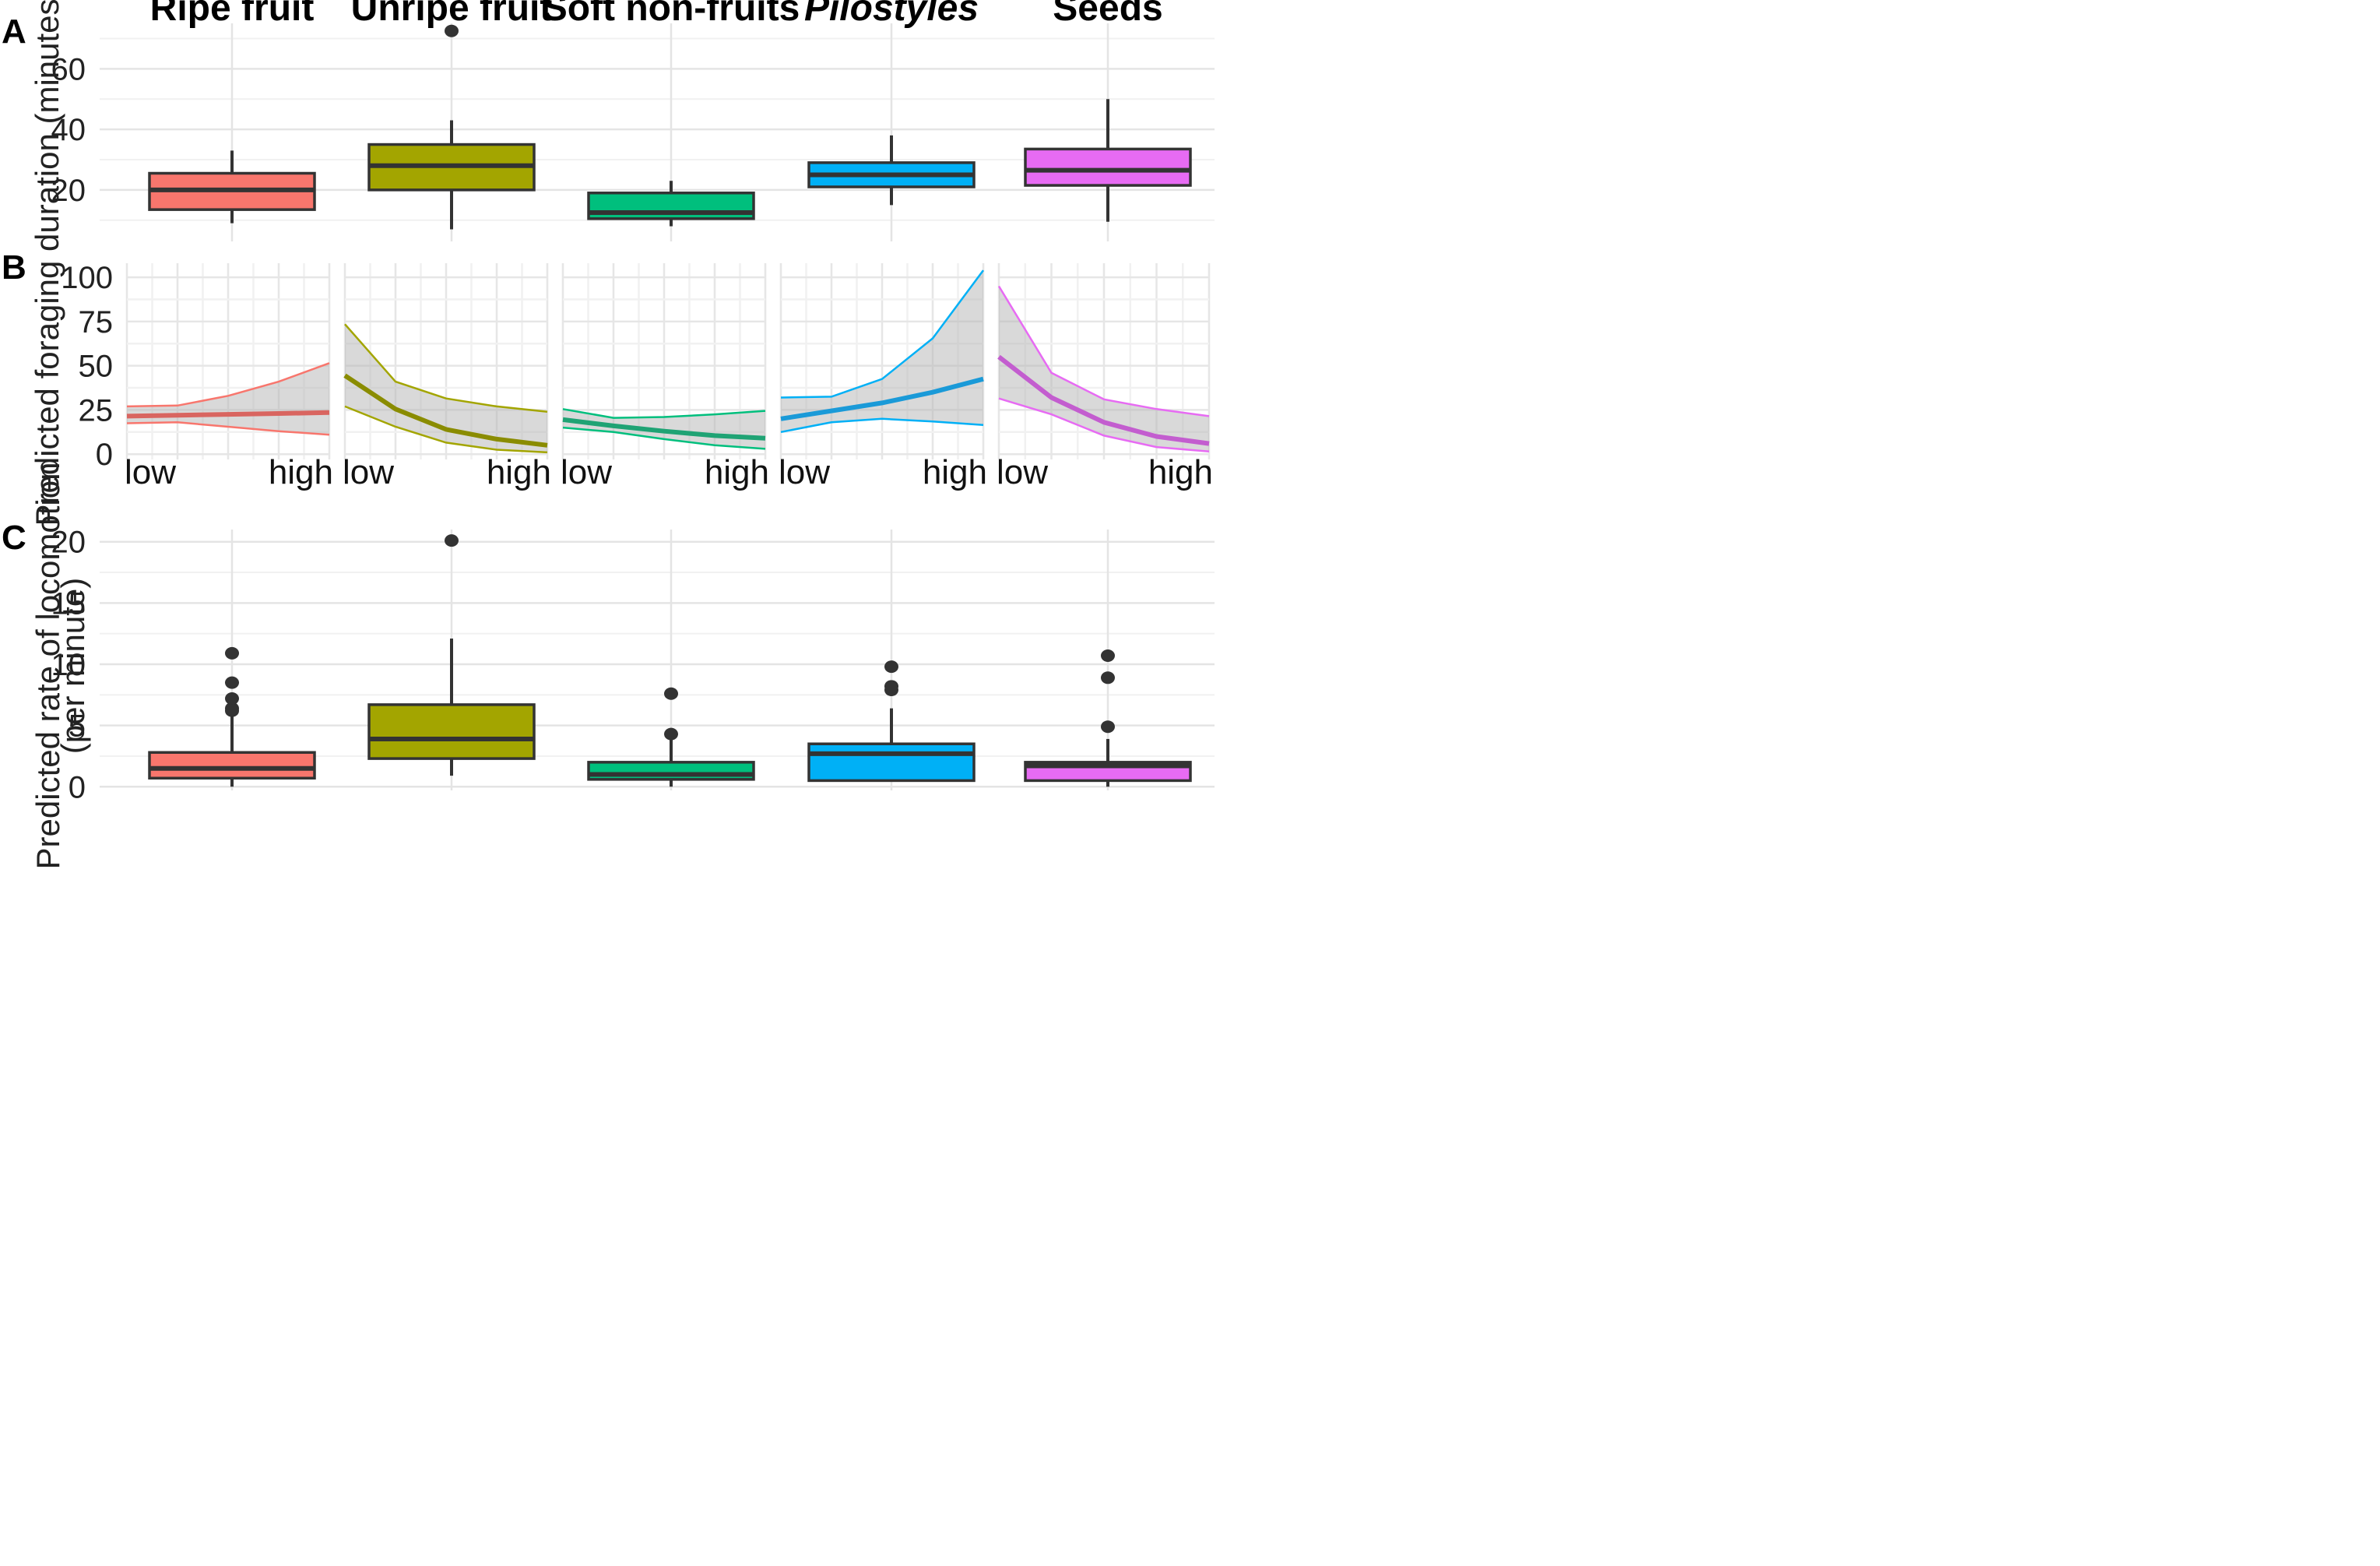 The width and height of the screenshot is (2380, 1566). I want to click on y-tick-label: 50, so click(96, 367).